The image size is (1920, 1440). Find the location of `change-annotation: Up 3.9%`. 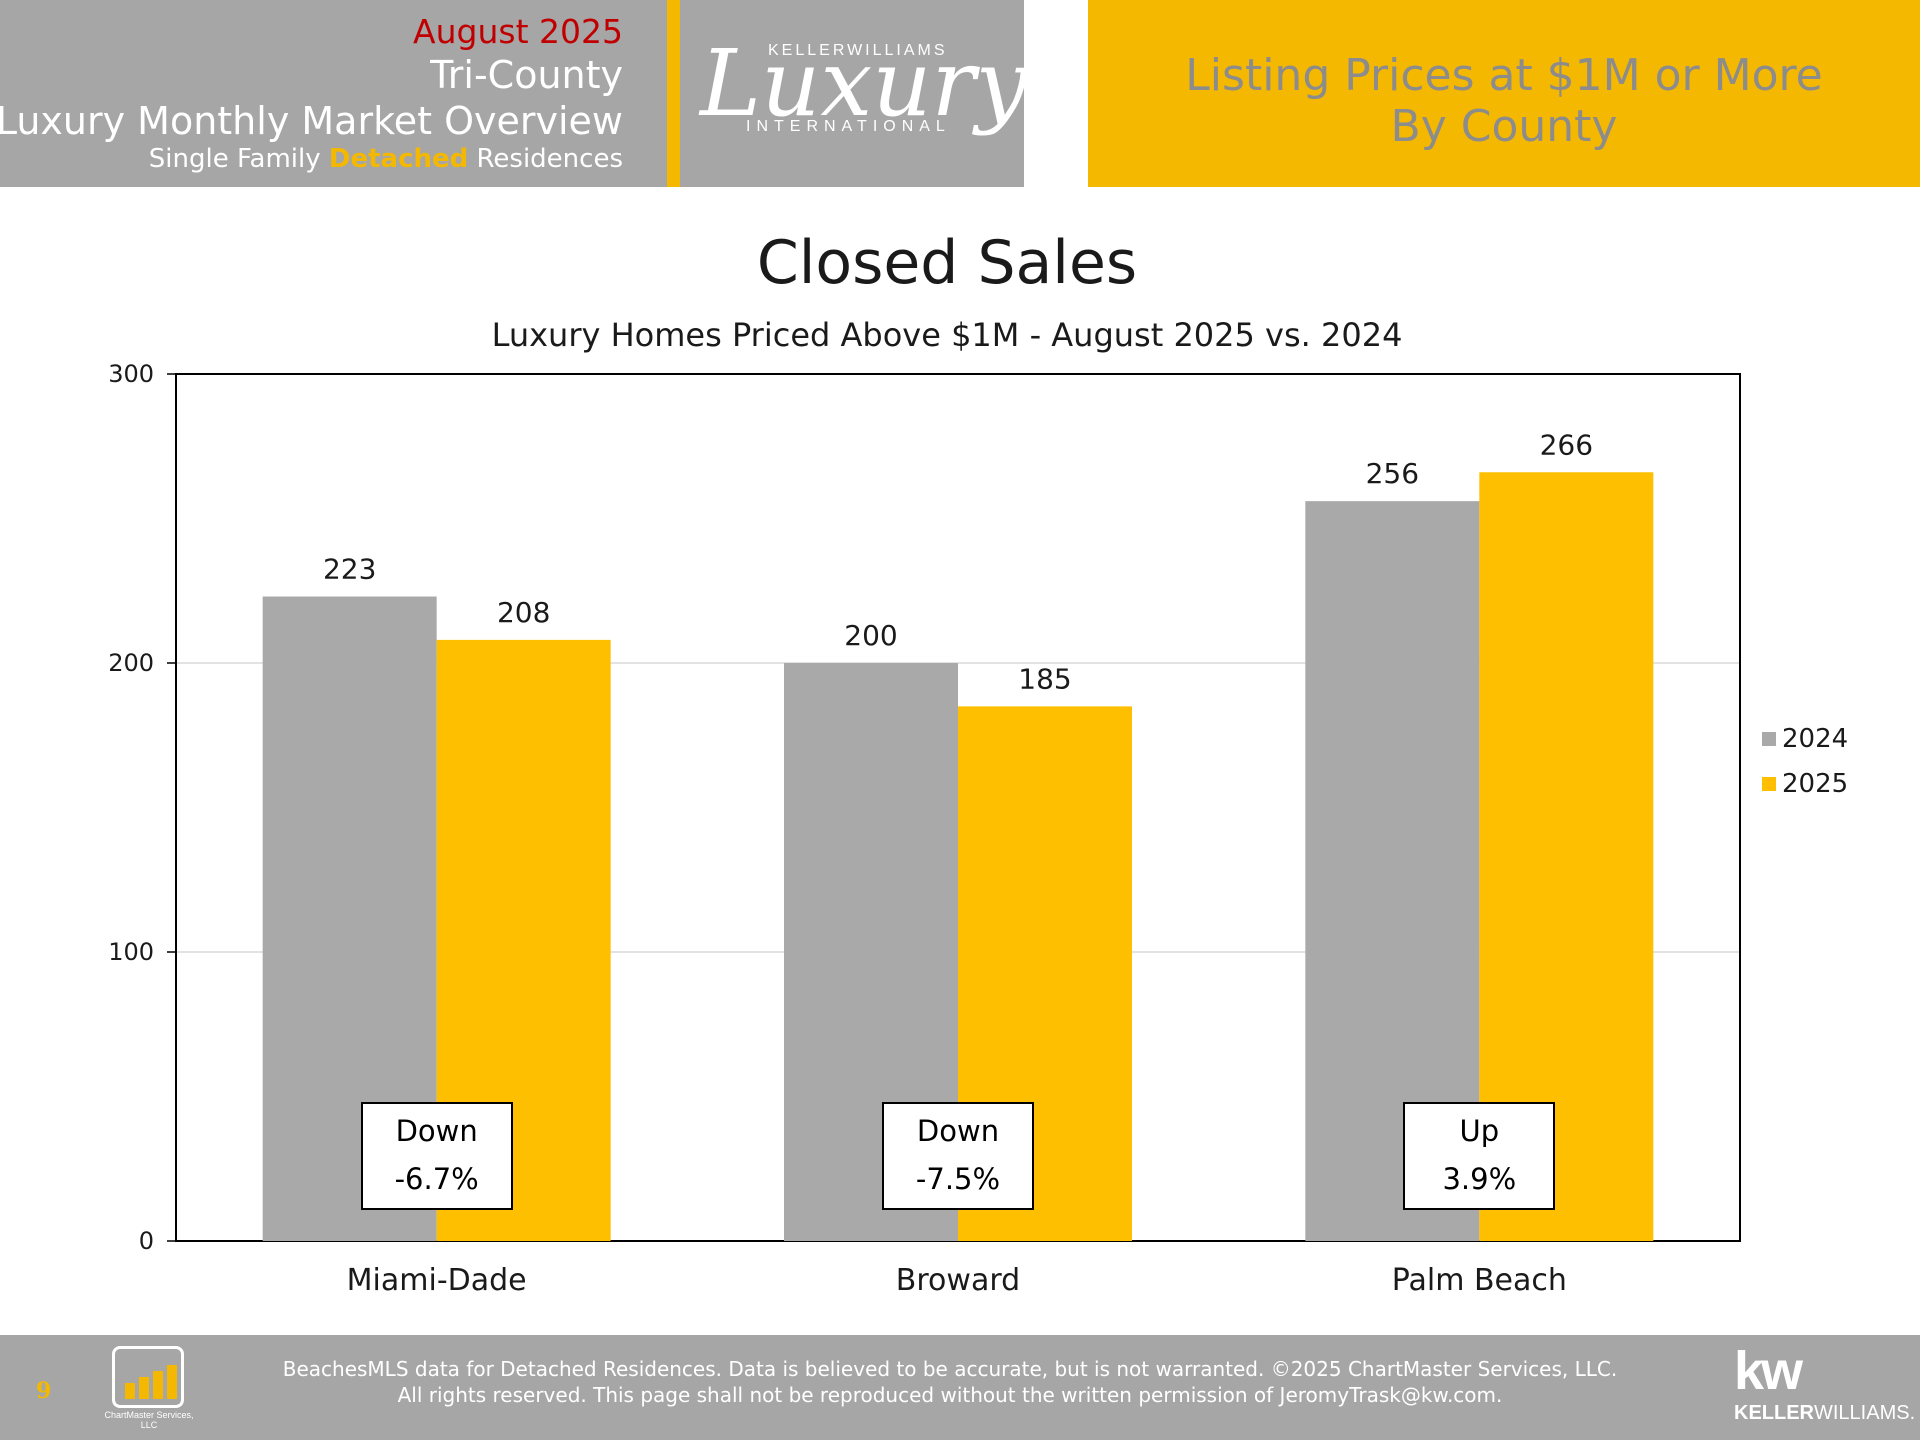

change-annotation: Up 3.9% is located at coordinates (1479, 1156).